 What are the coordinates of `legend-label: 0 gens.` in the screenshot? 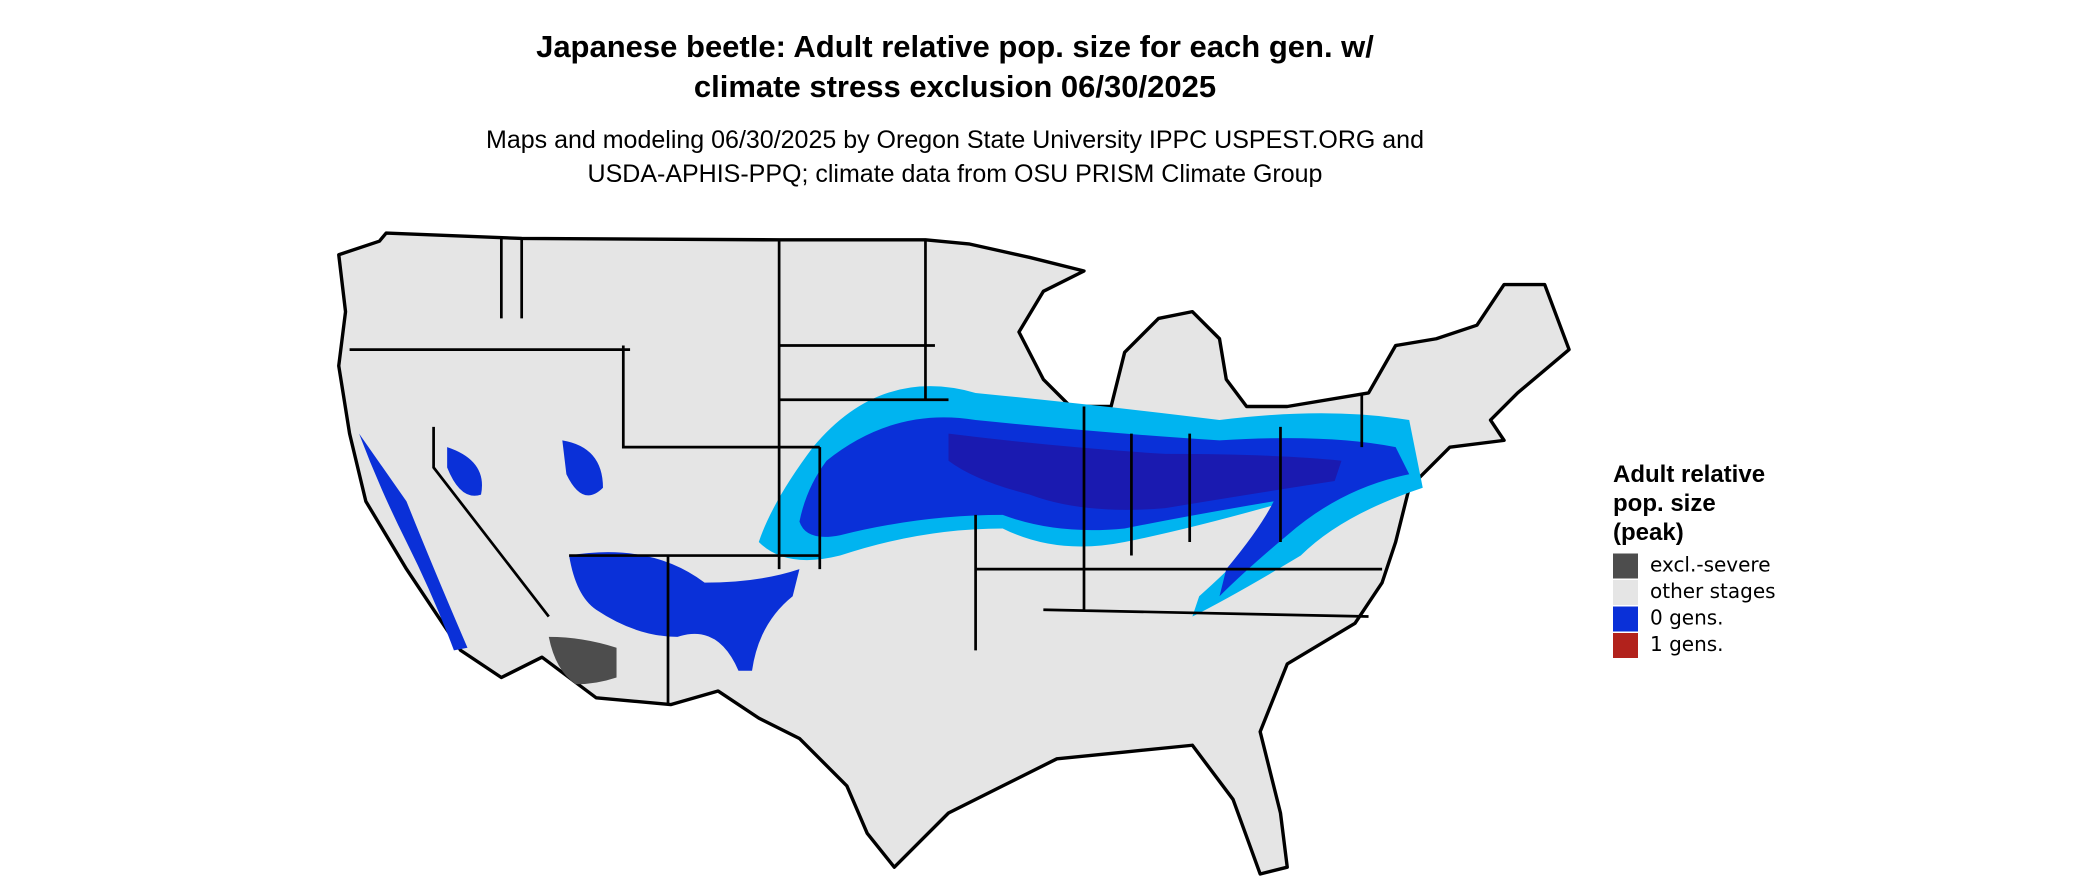 It's located at (1687, 618).